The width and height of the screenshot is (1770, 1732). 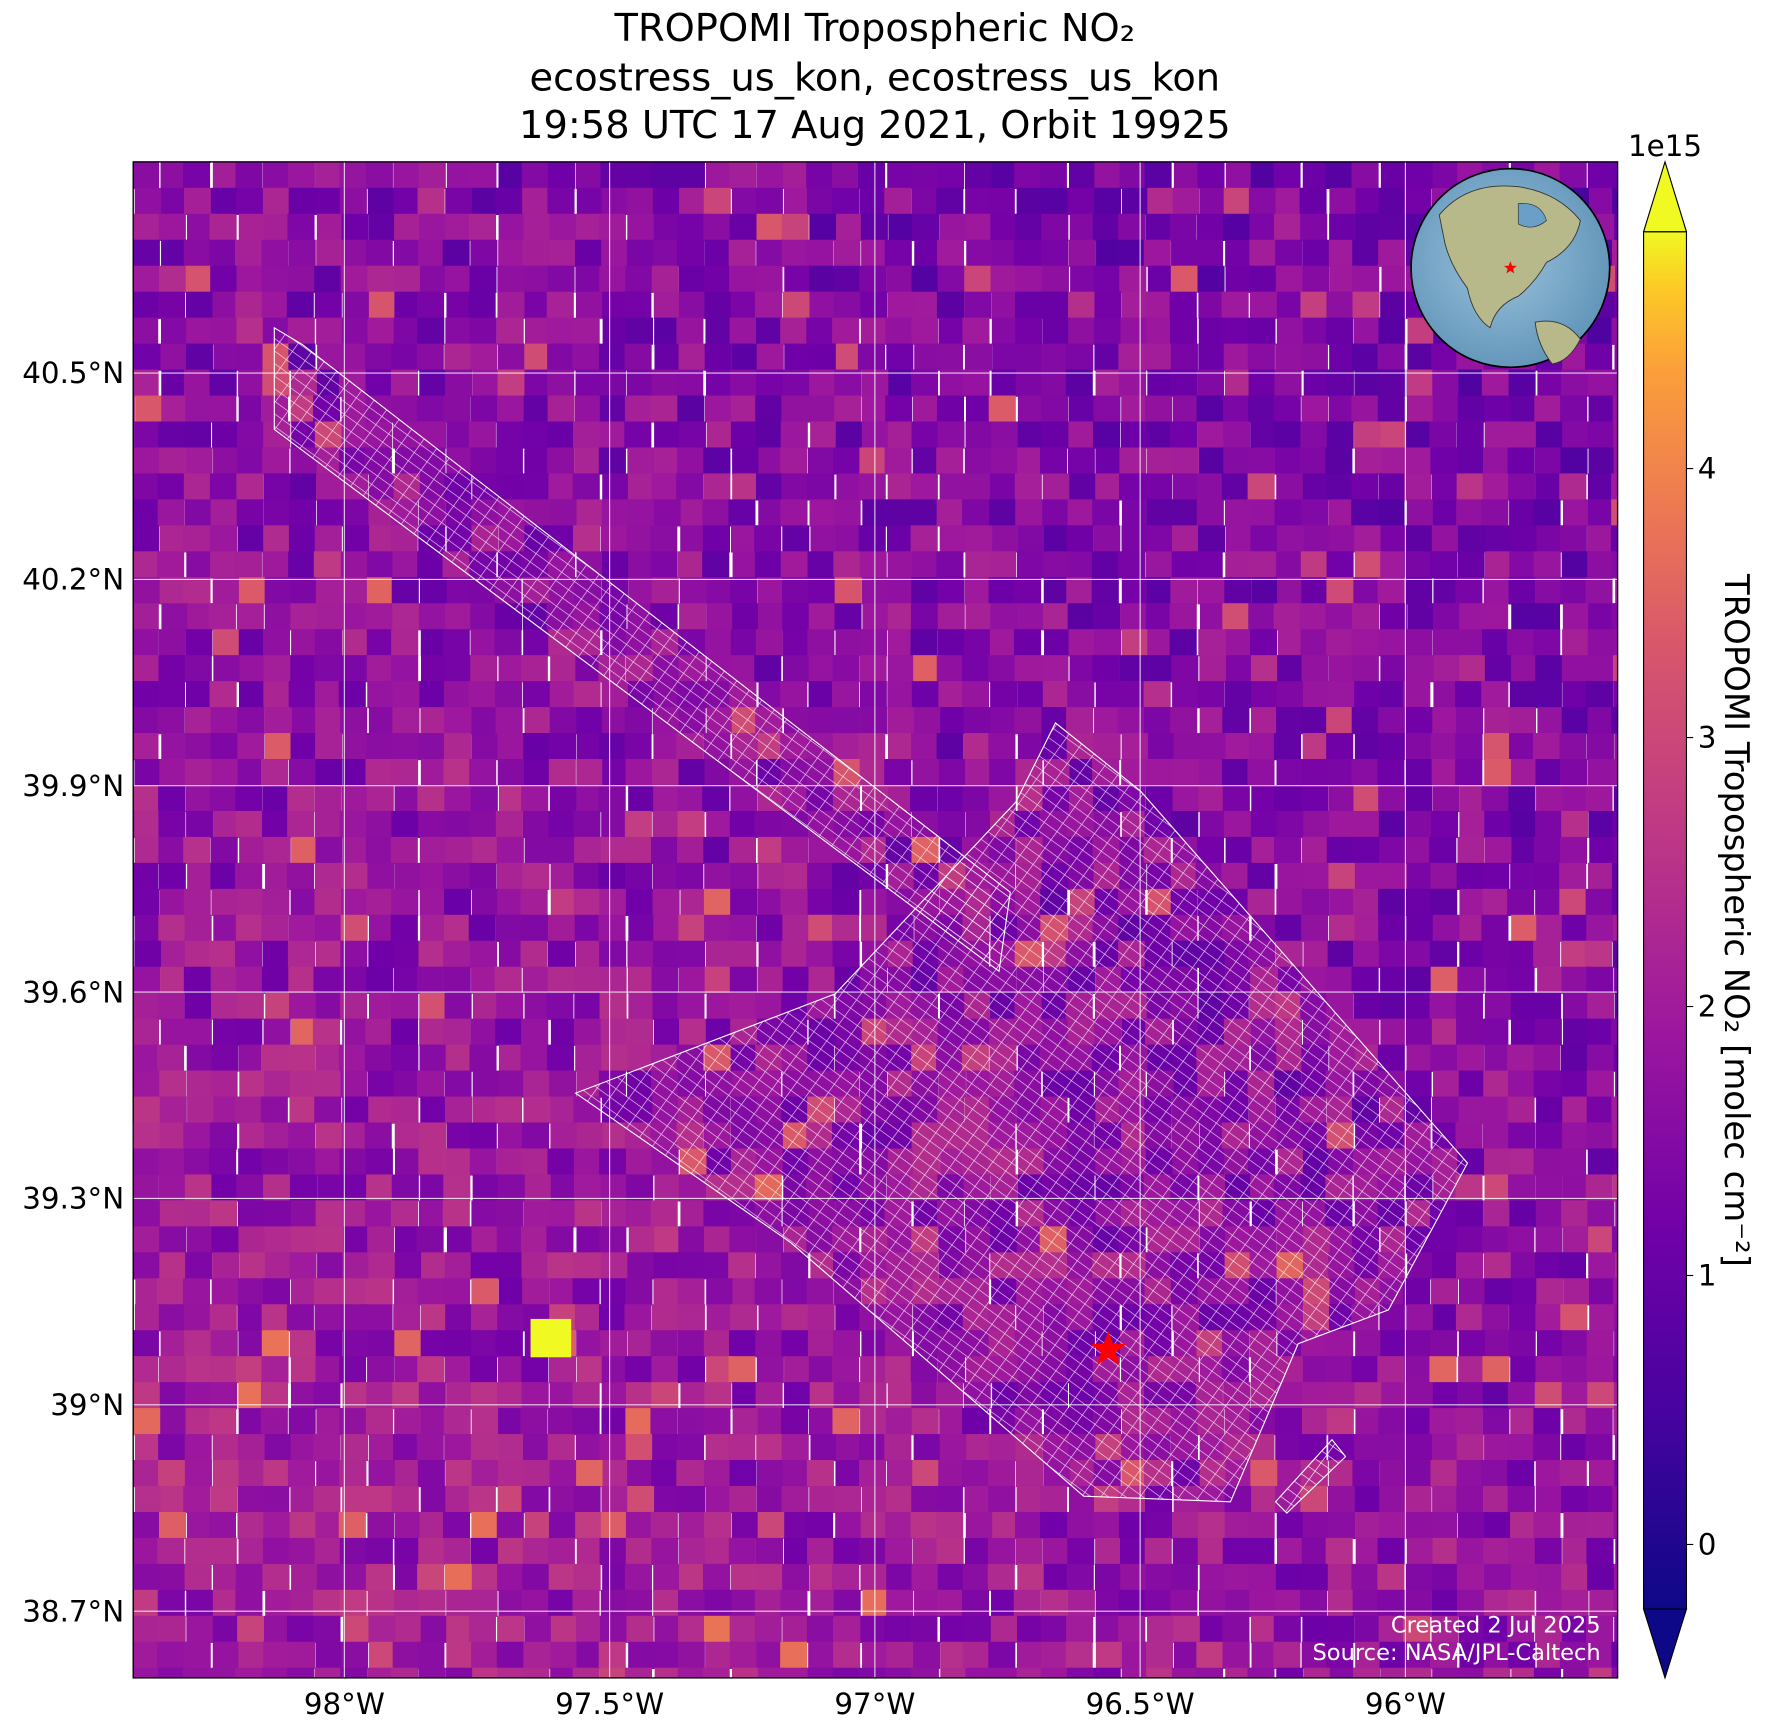 I want to click on lon-tick-label: 96.5°W, so click(x=1140, y=1704).